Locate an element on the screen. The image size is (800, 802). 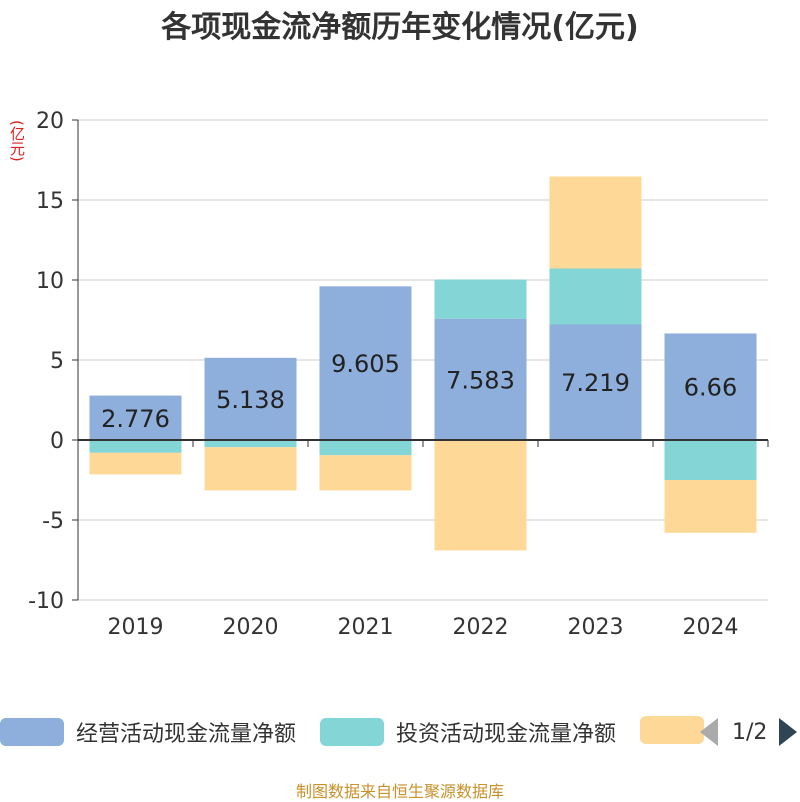
legend-pager: 1/2 is located at coordinates (749, 732).